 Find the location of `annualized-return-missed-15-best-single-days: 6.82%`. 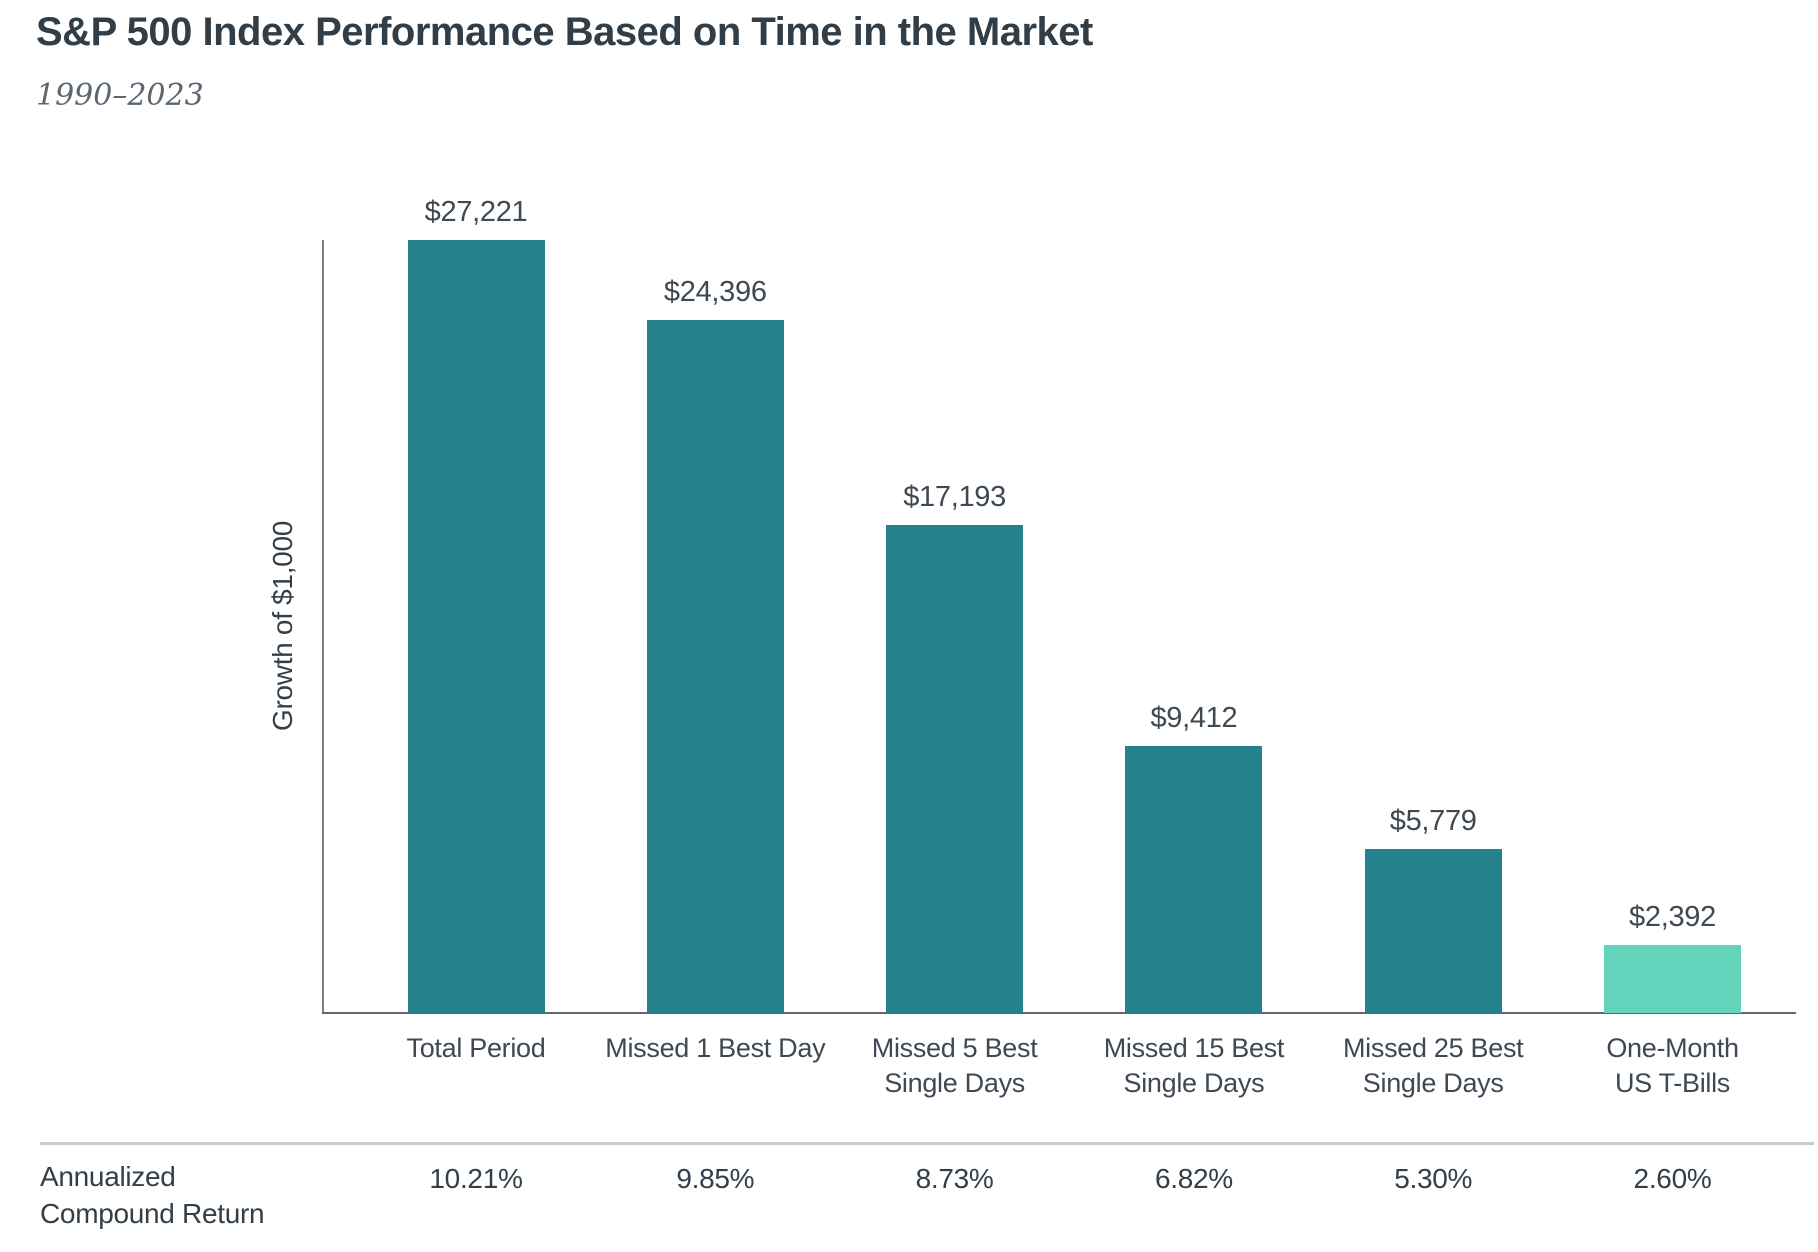

annualized-return-missed-15-best-single-days: 6.82% is located at coordinates (1193, 1178).